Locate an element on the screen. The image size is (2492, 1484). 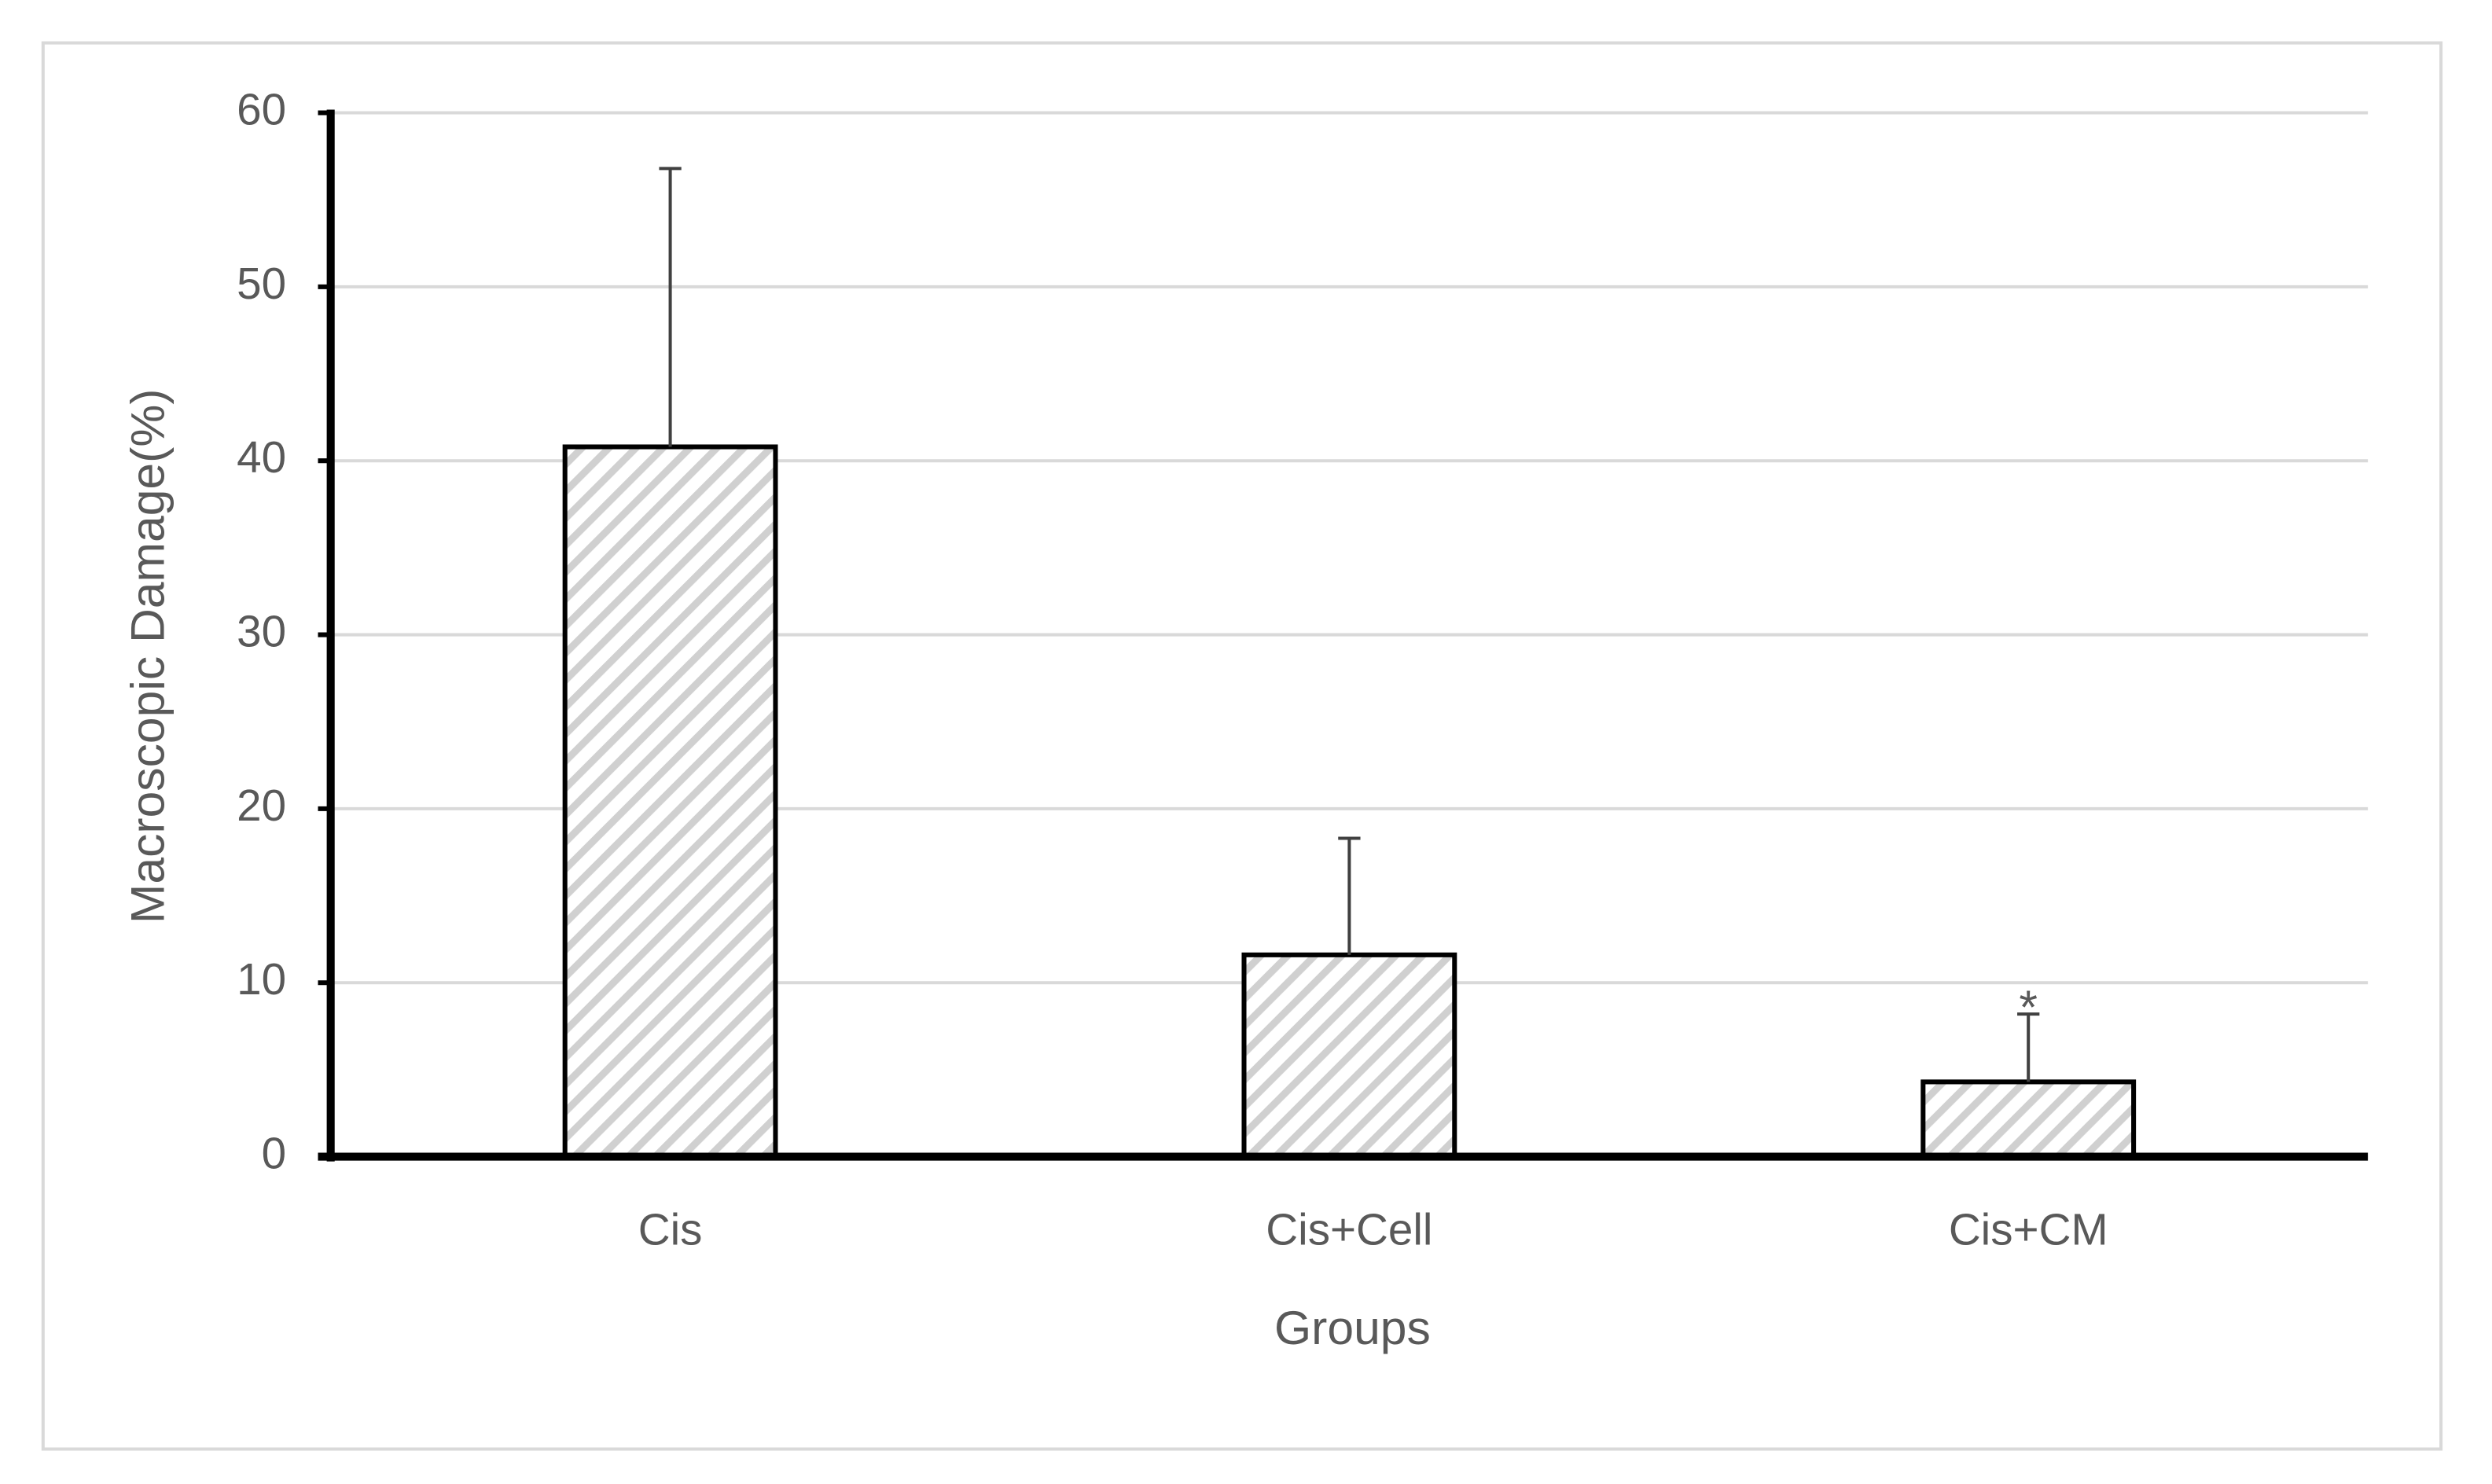
y-tick-label: 50 is located at coordinates (261, 283).